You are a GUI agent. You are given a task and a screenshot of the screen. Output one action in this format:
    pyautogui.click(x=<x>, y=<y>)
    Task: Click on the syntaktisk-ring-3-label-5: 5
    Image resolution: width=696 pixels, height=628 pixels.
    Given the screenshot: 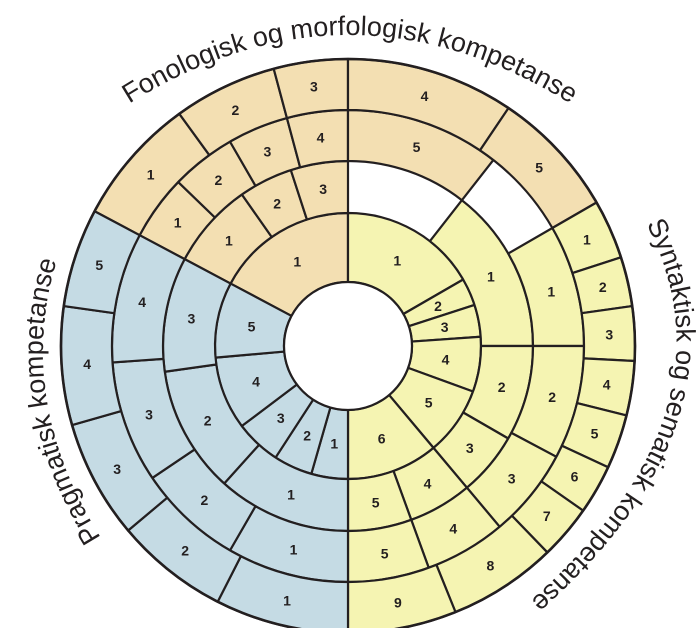 What is the action you would take?
    pyautogui.click(x=385, y=553)
    